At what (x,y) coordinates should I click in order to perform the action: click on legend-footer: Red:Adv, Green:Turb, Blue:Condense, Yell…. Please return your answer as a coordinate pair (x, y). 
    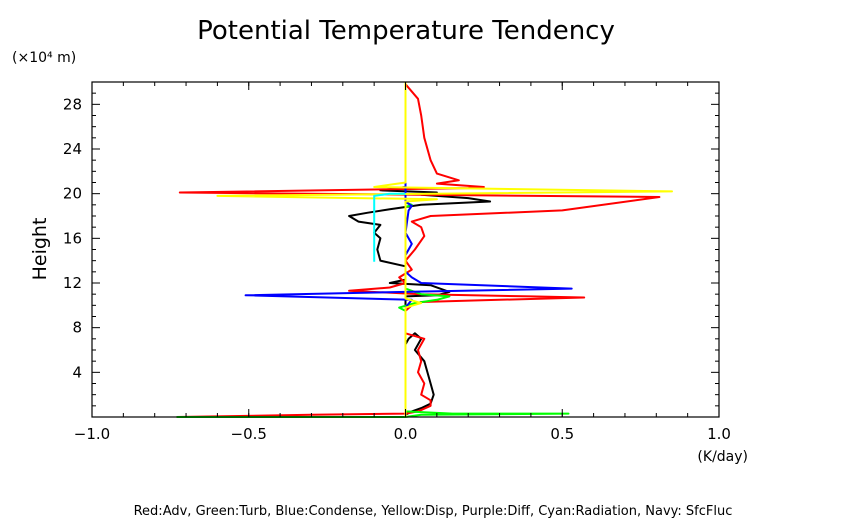
    Looking at the image, I should click on (433, 511).